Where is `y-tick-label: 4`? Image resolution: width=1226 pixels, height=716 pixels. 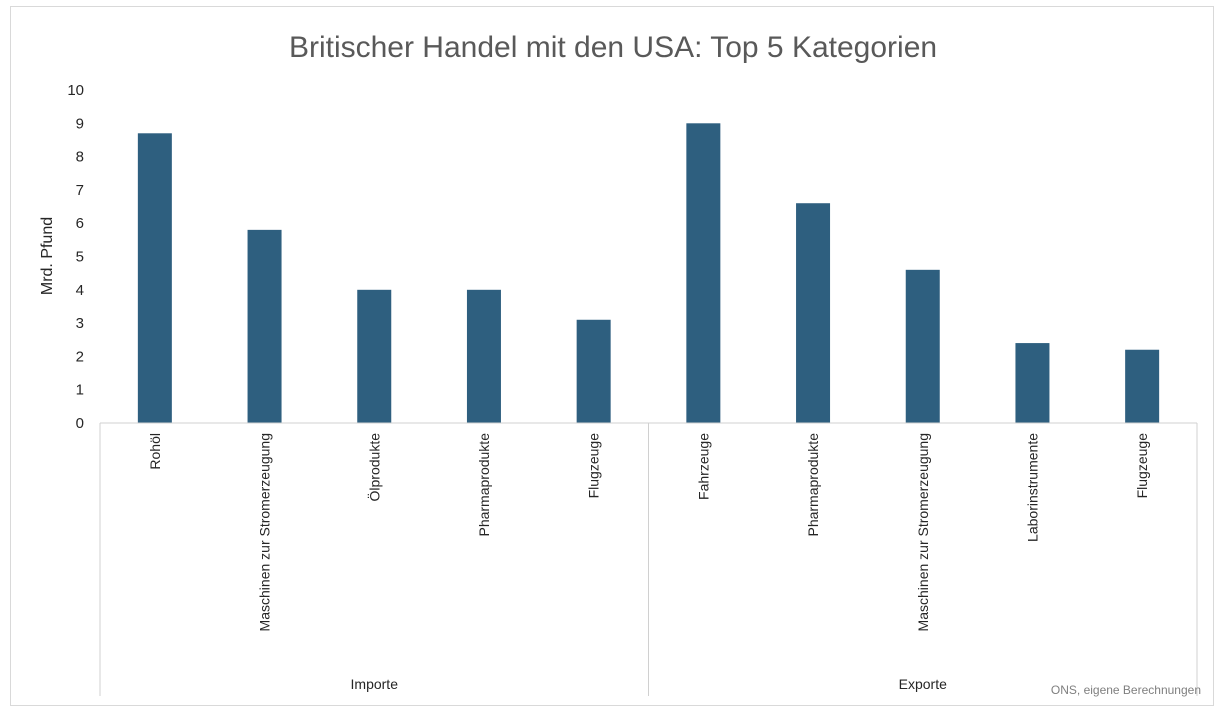 y-tick-label: 4 is located at coordinates (80, 290).